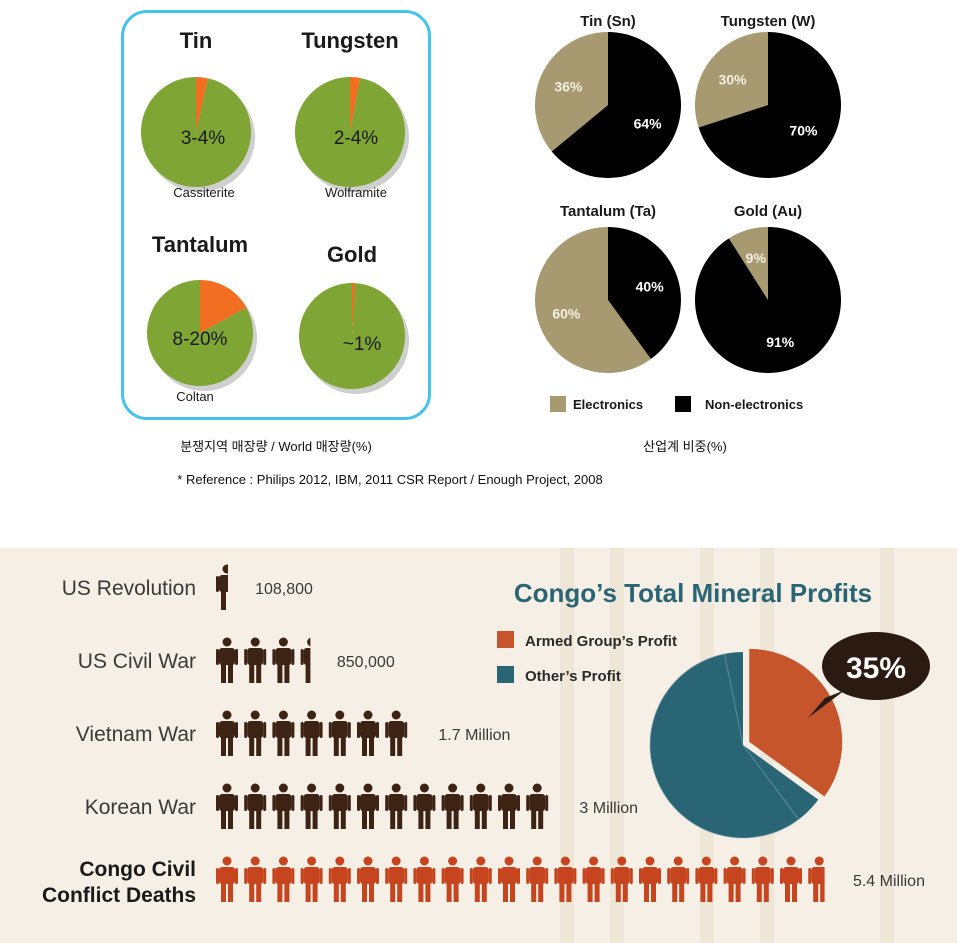 The image size is (957, 943). What do you see at coordinates (366, 662) in the screenshot?
I see `value-label-1: 850,000` at bounding box center [366, 662].